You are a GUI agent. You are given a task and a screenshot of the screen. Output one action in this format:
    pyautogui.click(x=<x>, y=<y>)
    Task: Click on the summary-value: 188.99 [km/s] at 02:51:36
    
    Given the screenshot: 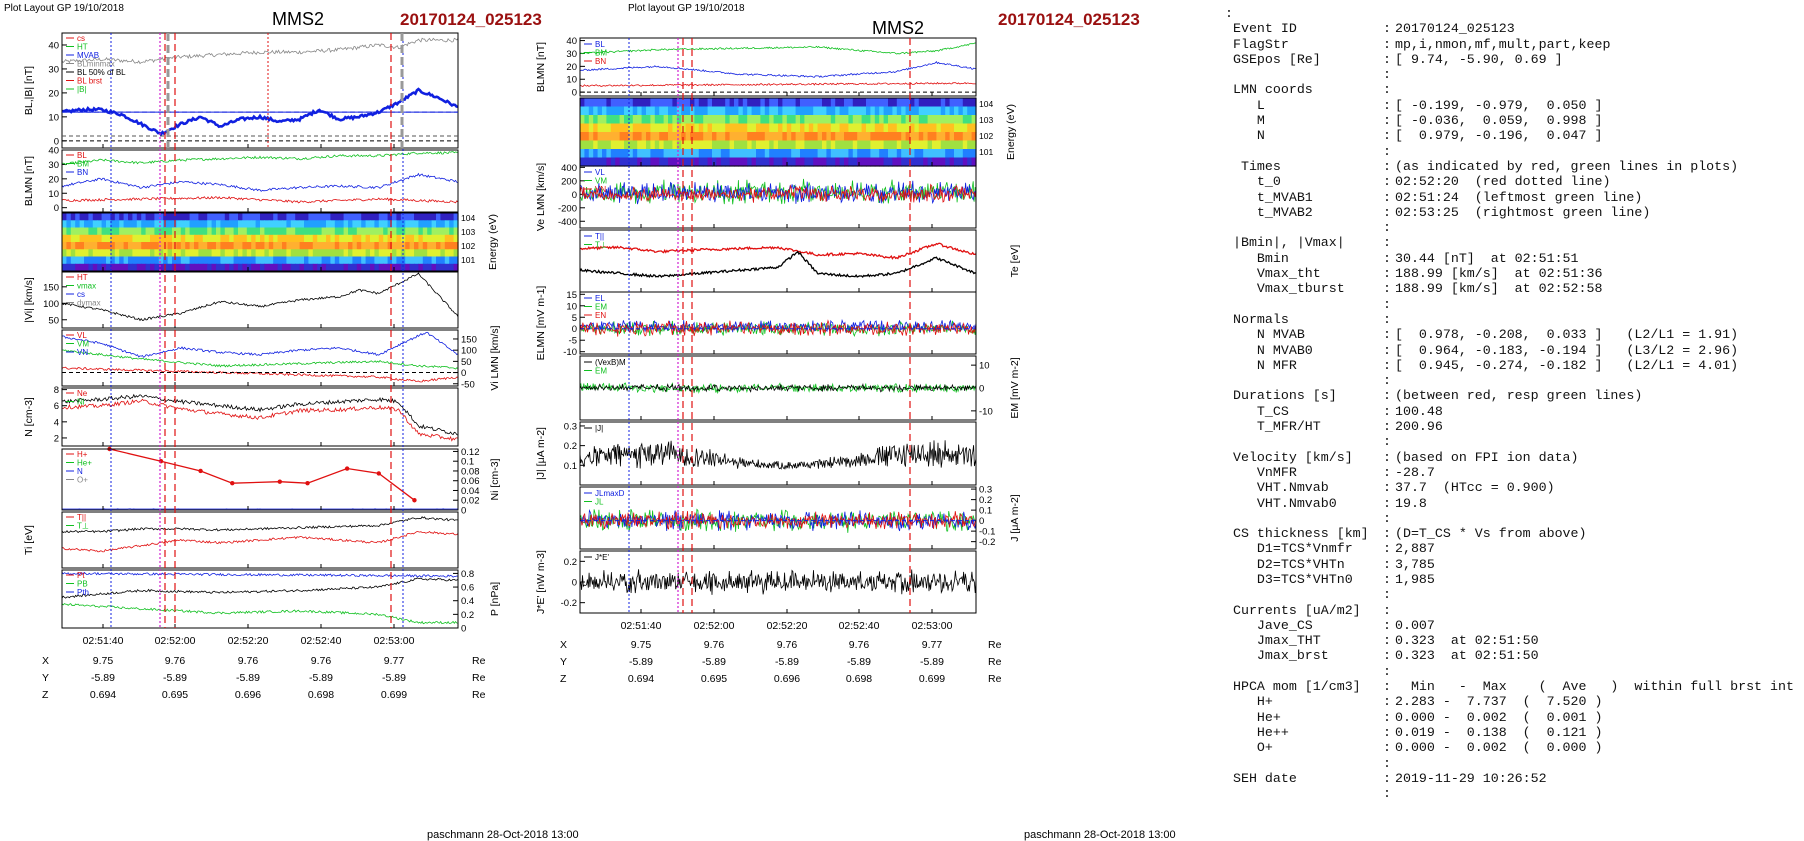 What is the action you would take?
    pyautogui.click(x=1498, y=274)
    